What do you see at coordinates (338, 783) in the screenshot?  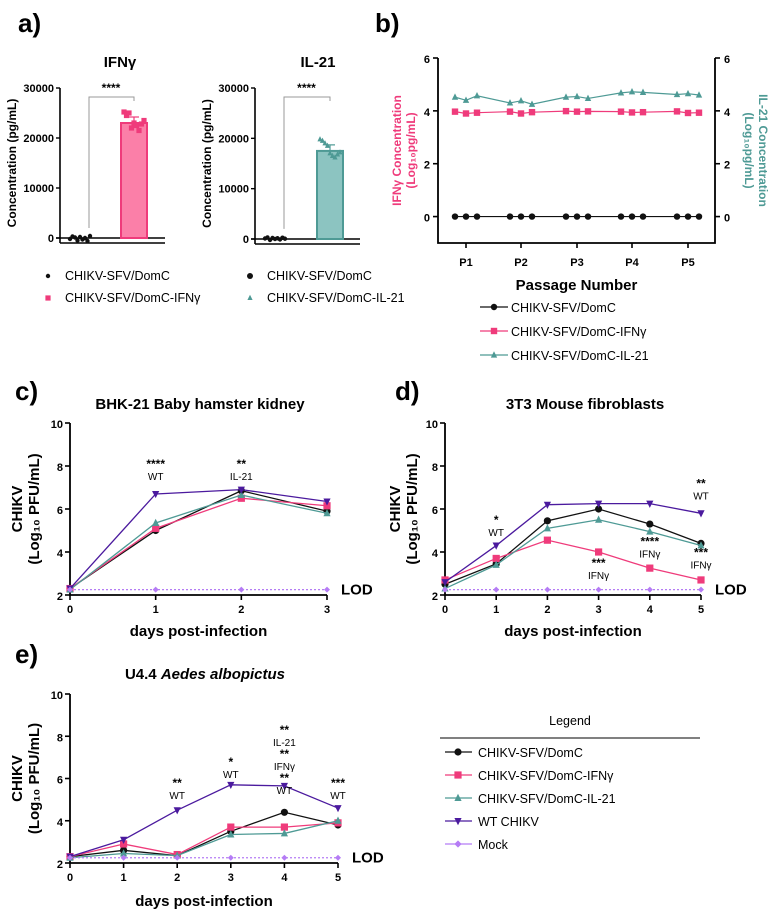 I see `significance-stars: ***` at bounding box center [338, 783].